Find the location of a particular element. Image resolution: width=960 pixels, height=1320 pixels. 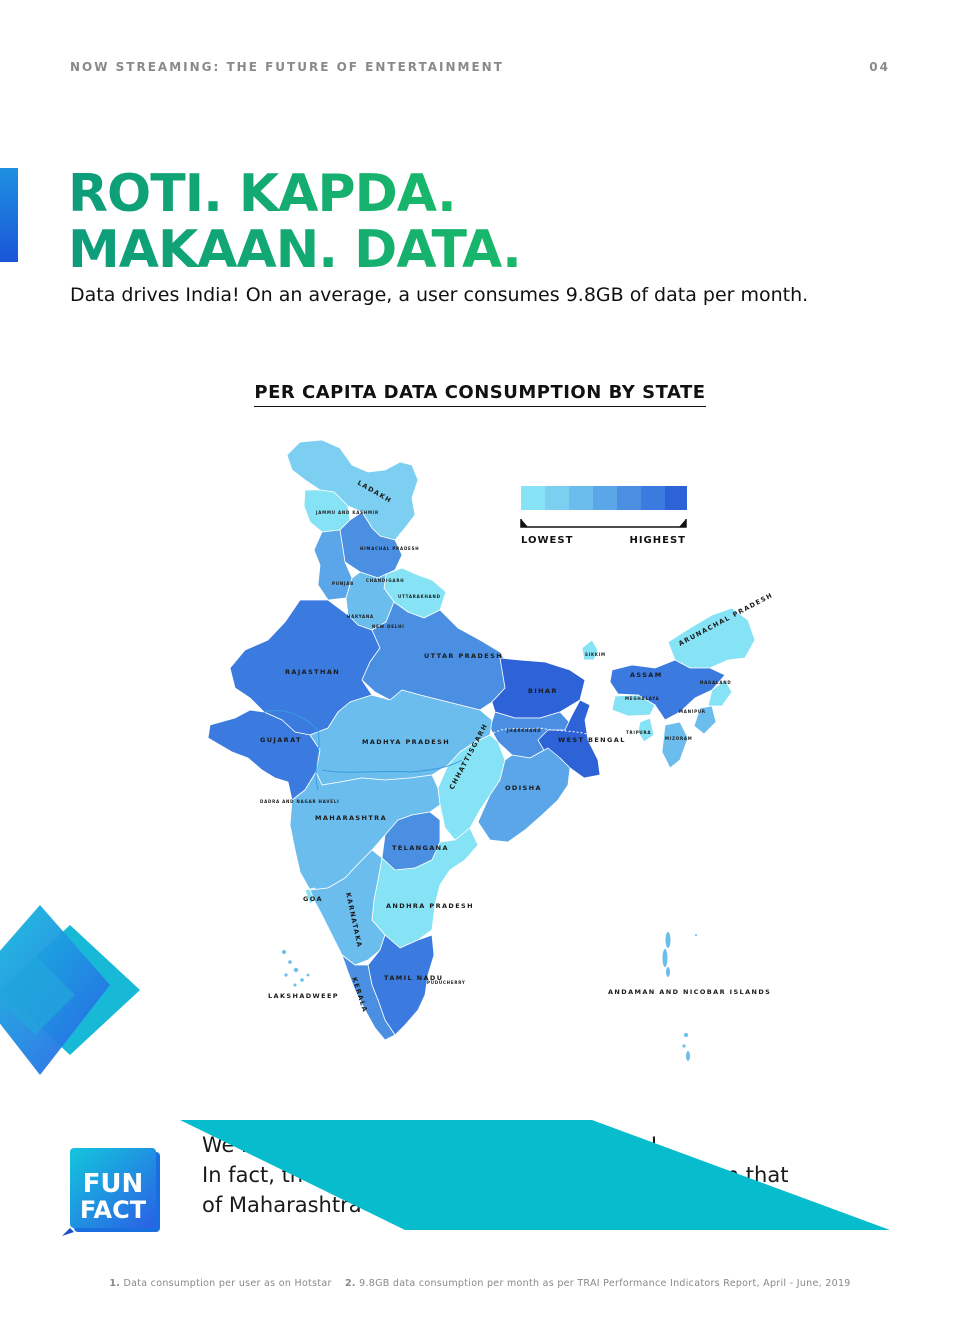

map-legend: LOWEST HIGHEST is located at coordinates (603, 516).